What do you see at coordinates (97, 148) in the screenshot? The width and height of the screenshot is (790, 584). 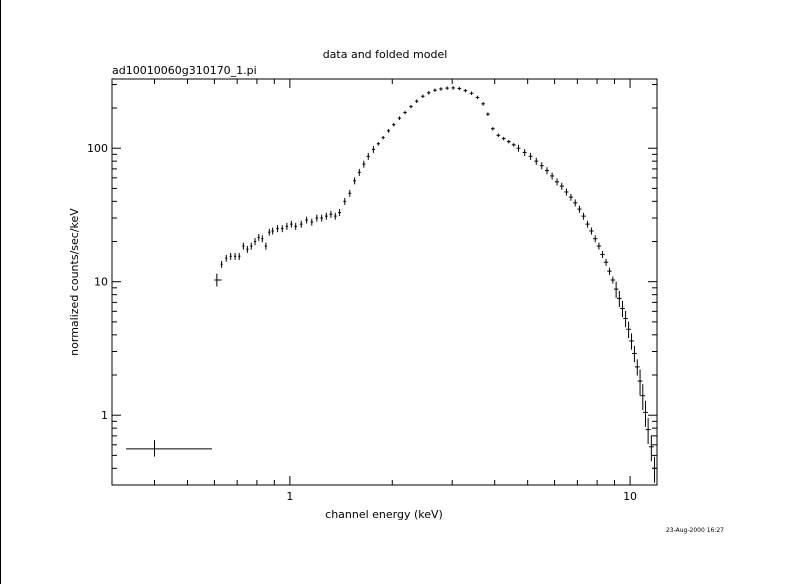 I see `y-tick-label: 100` at bounding box center [97, 148].